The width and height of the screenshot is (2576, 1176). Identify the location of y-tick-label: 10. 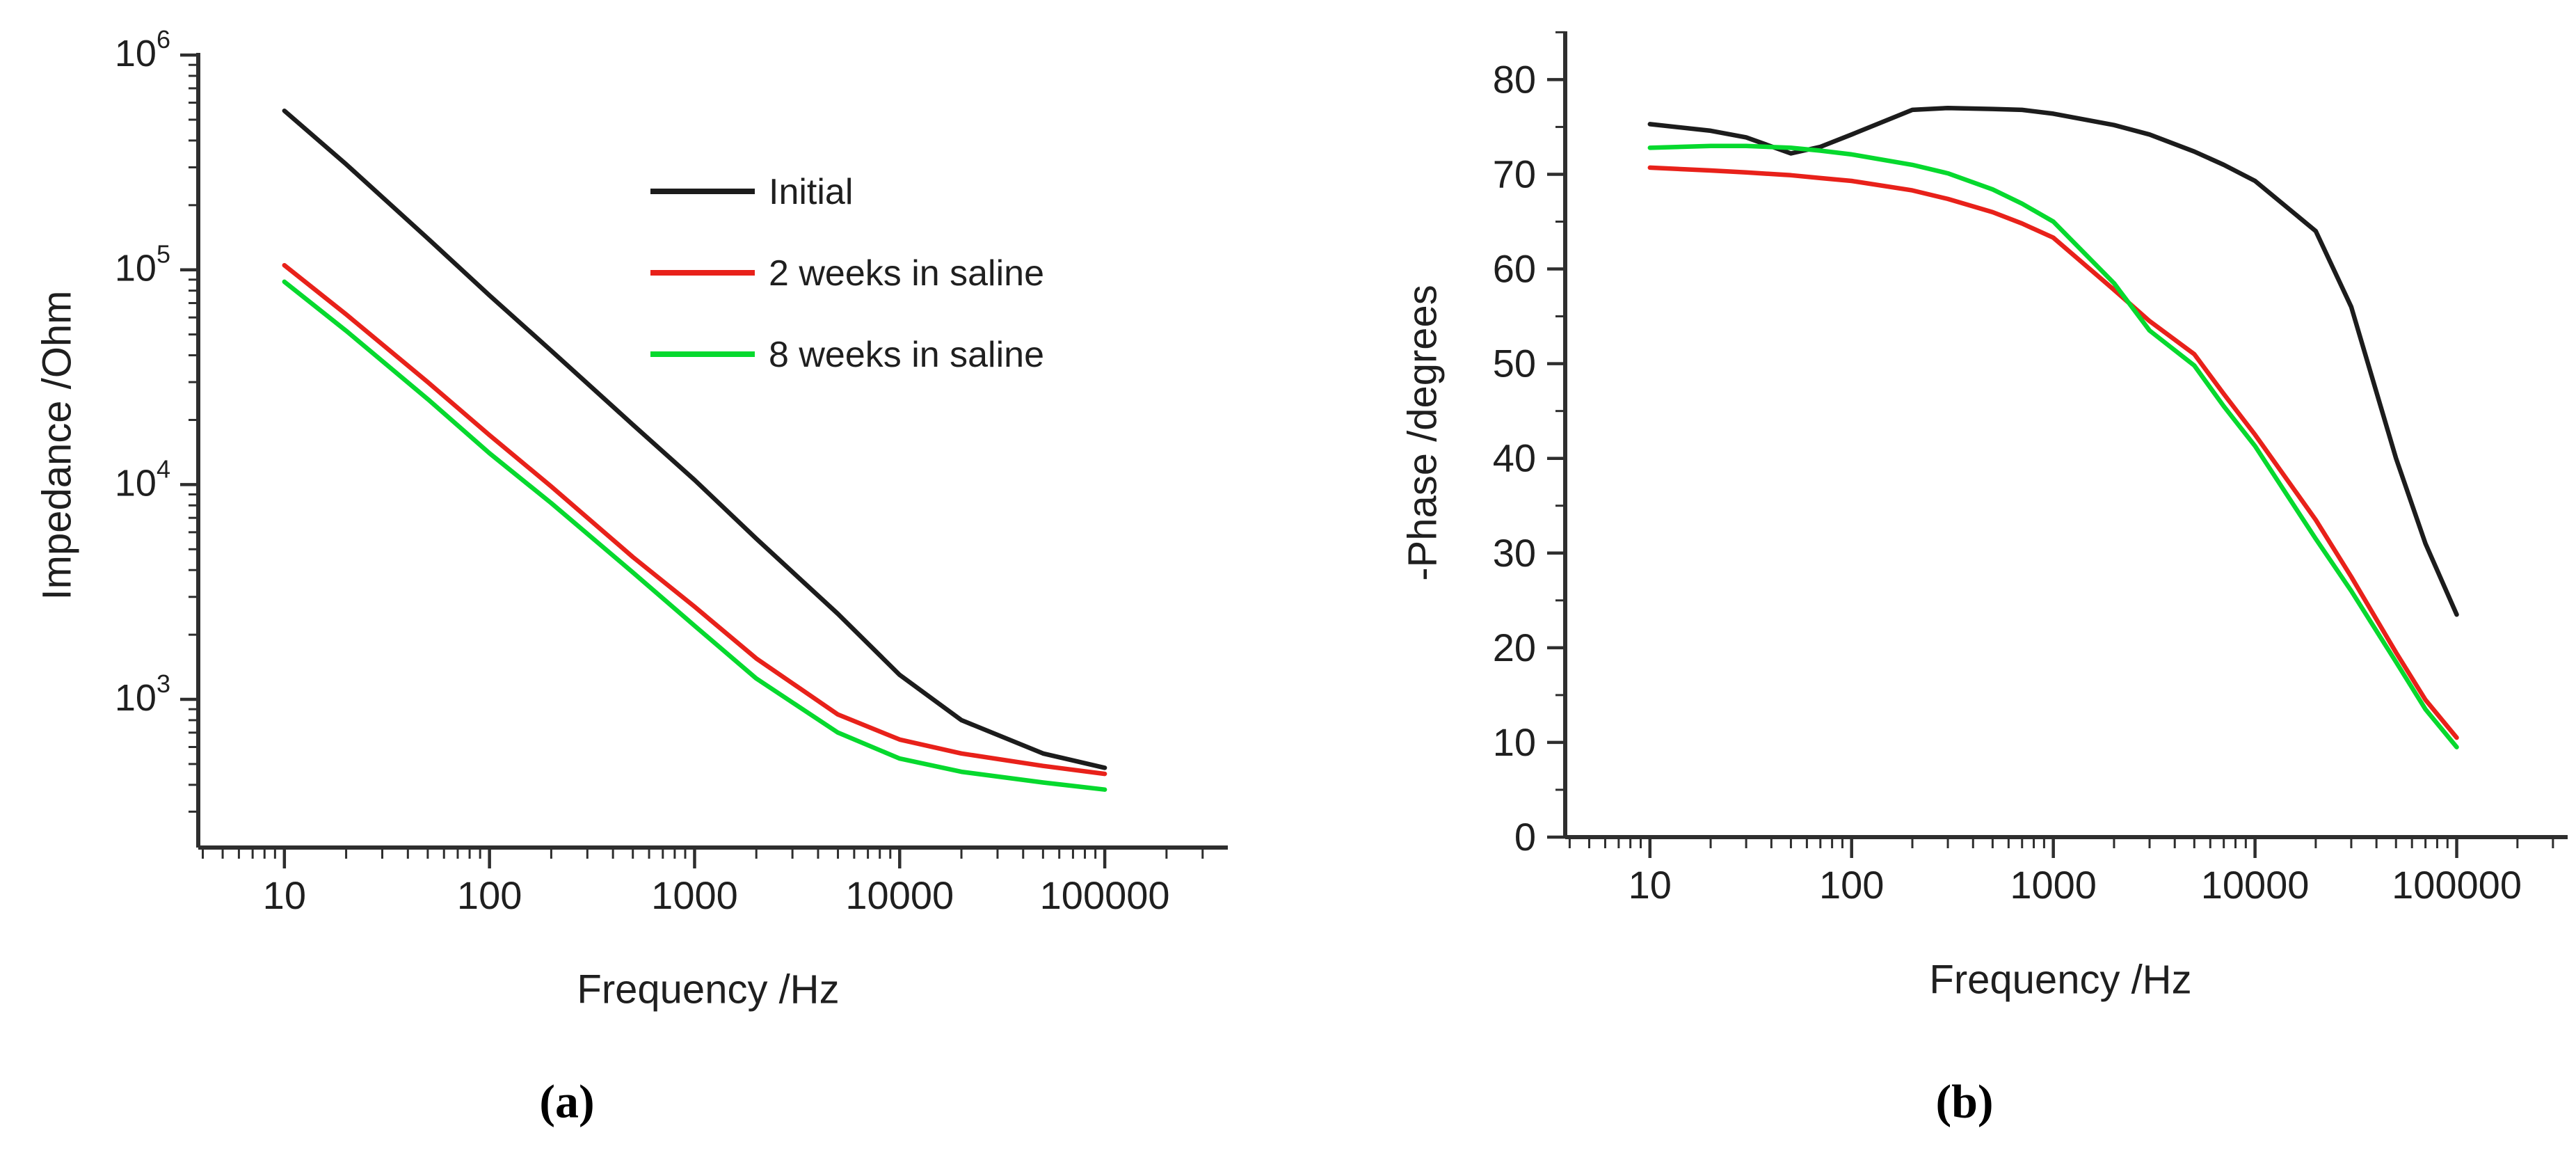
(1514, 742).